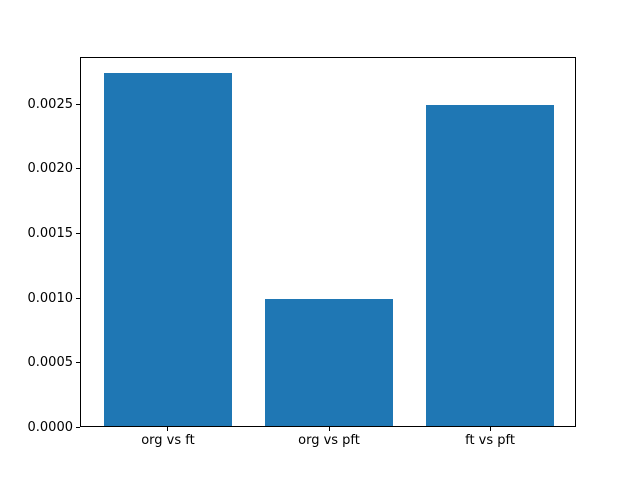 This screenshot has width=640, height=480. Describe the element at coordinates (50, 104) in the screenshot. I see `y-tick-label: 0.0025` at that location.